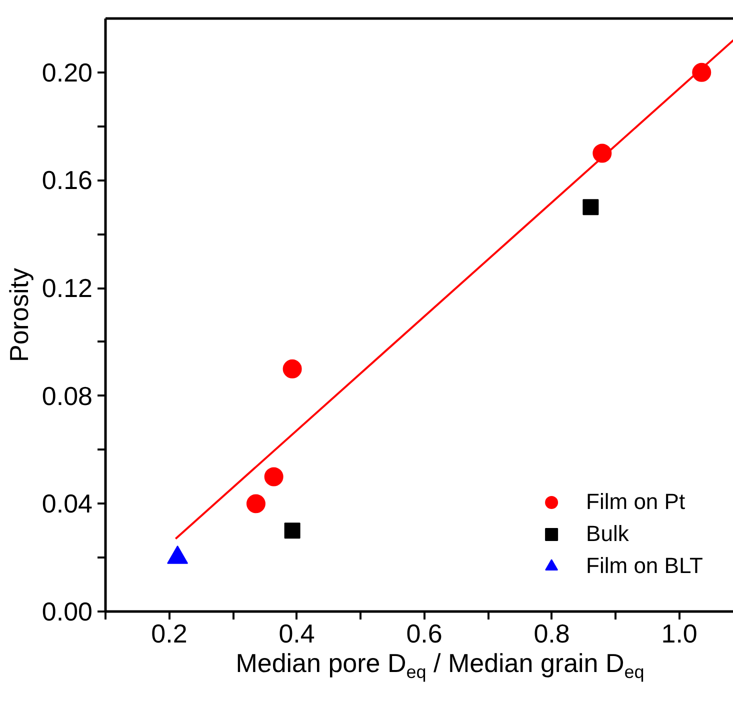 Image resolution: width=733 pixels, height=720 pixels. What do you see at coordinates (67, 180) in the screenshot?
I see `y-tick-label: 0.16` at bounding box center [67, 180].